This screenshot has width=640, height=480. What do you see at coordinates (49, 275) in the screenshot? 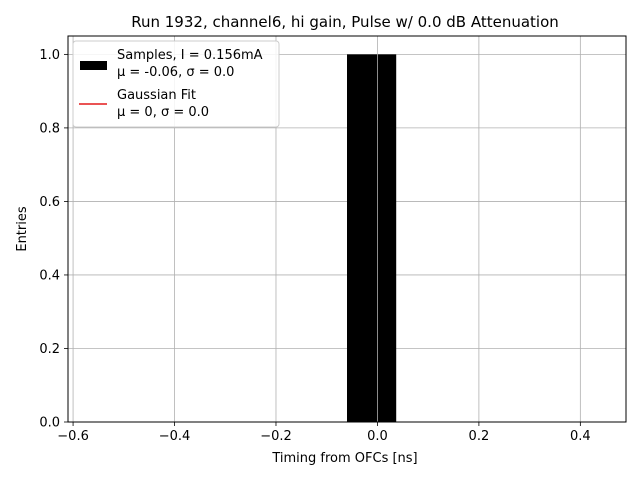
I see `y-tick-label: 0.4` at bounding box center [49, 275].